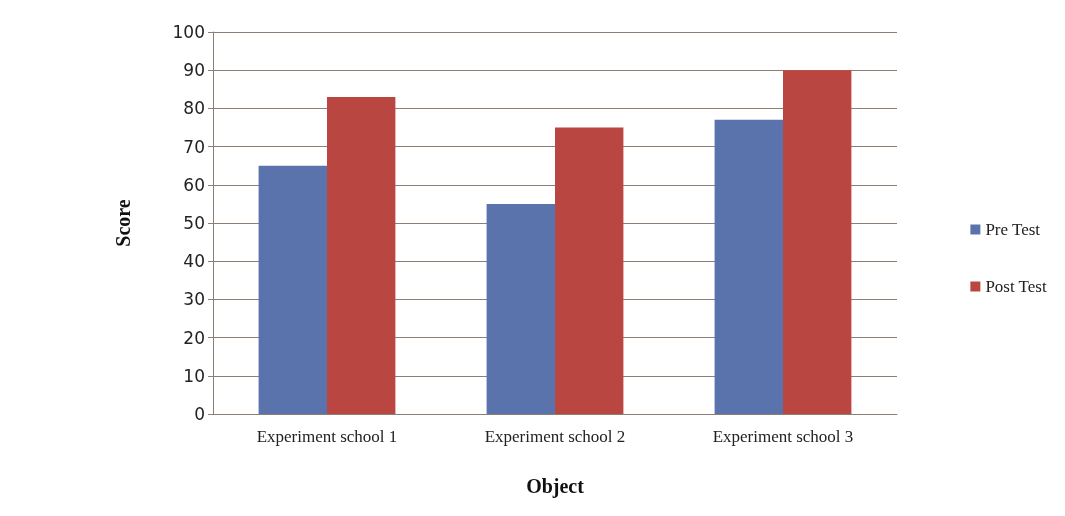 This screenshot has width=1065, height=516. What do you see at coordinates (194, 184) in the screenshot?
I see `y-tick-label: 60` at bounding box center [194, 184].